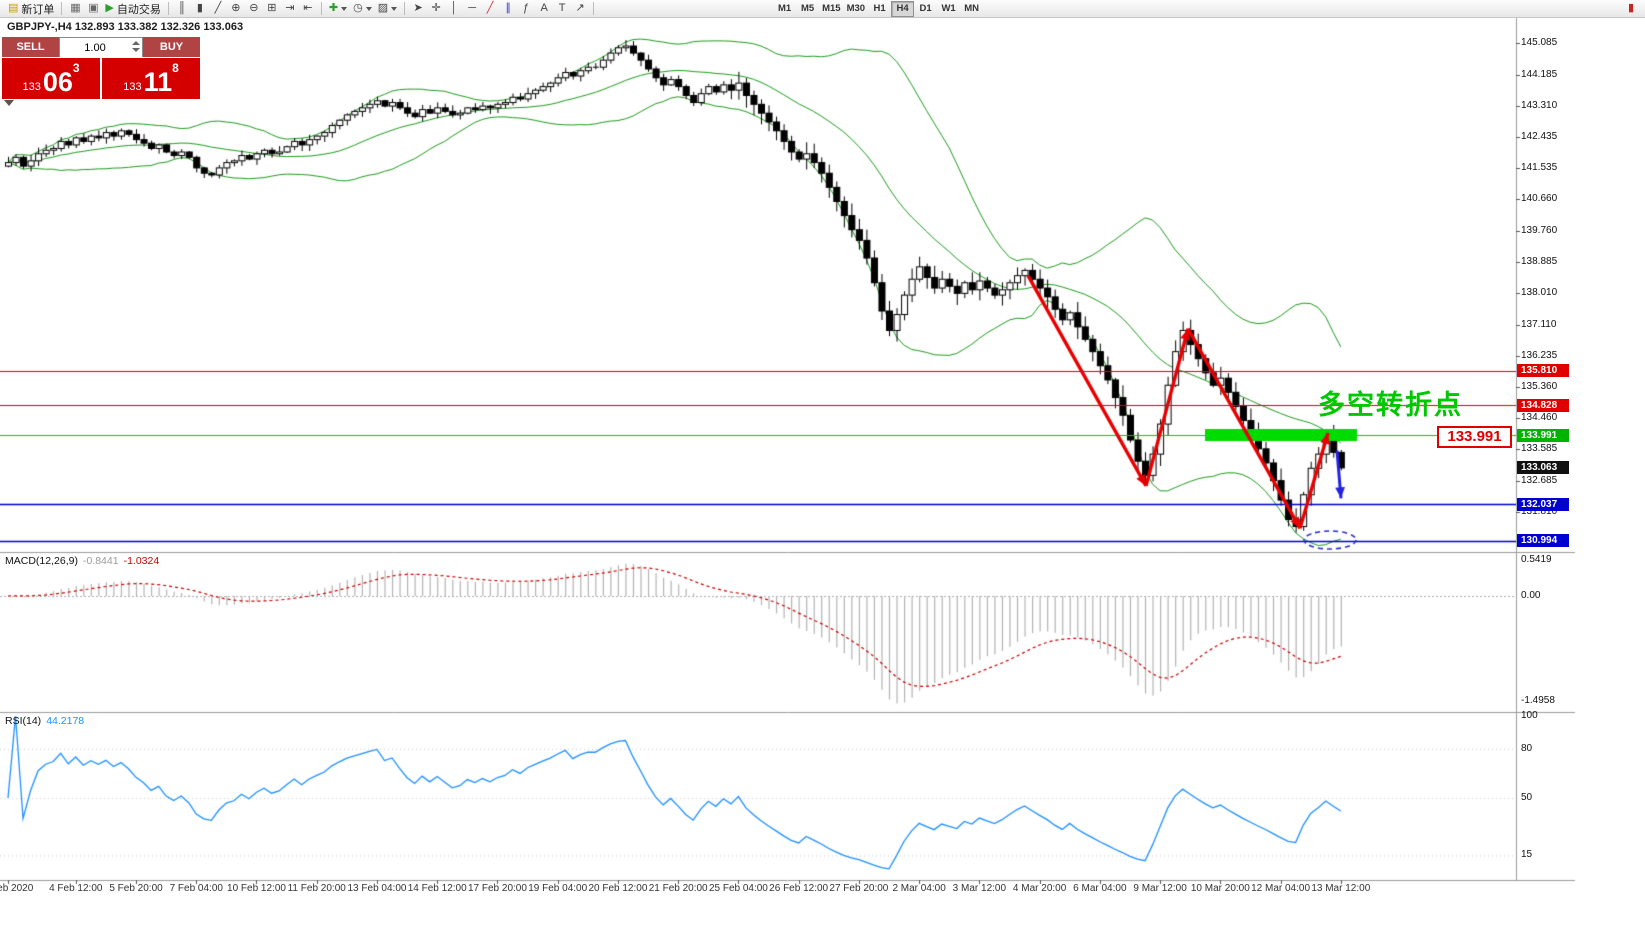  I want to click on periods-button: ◷, so click(362, 9).